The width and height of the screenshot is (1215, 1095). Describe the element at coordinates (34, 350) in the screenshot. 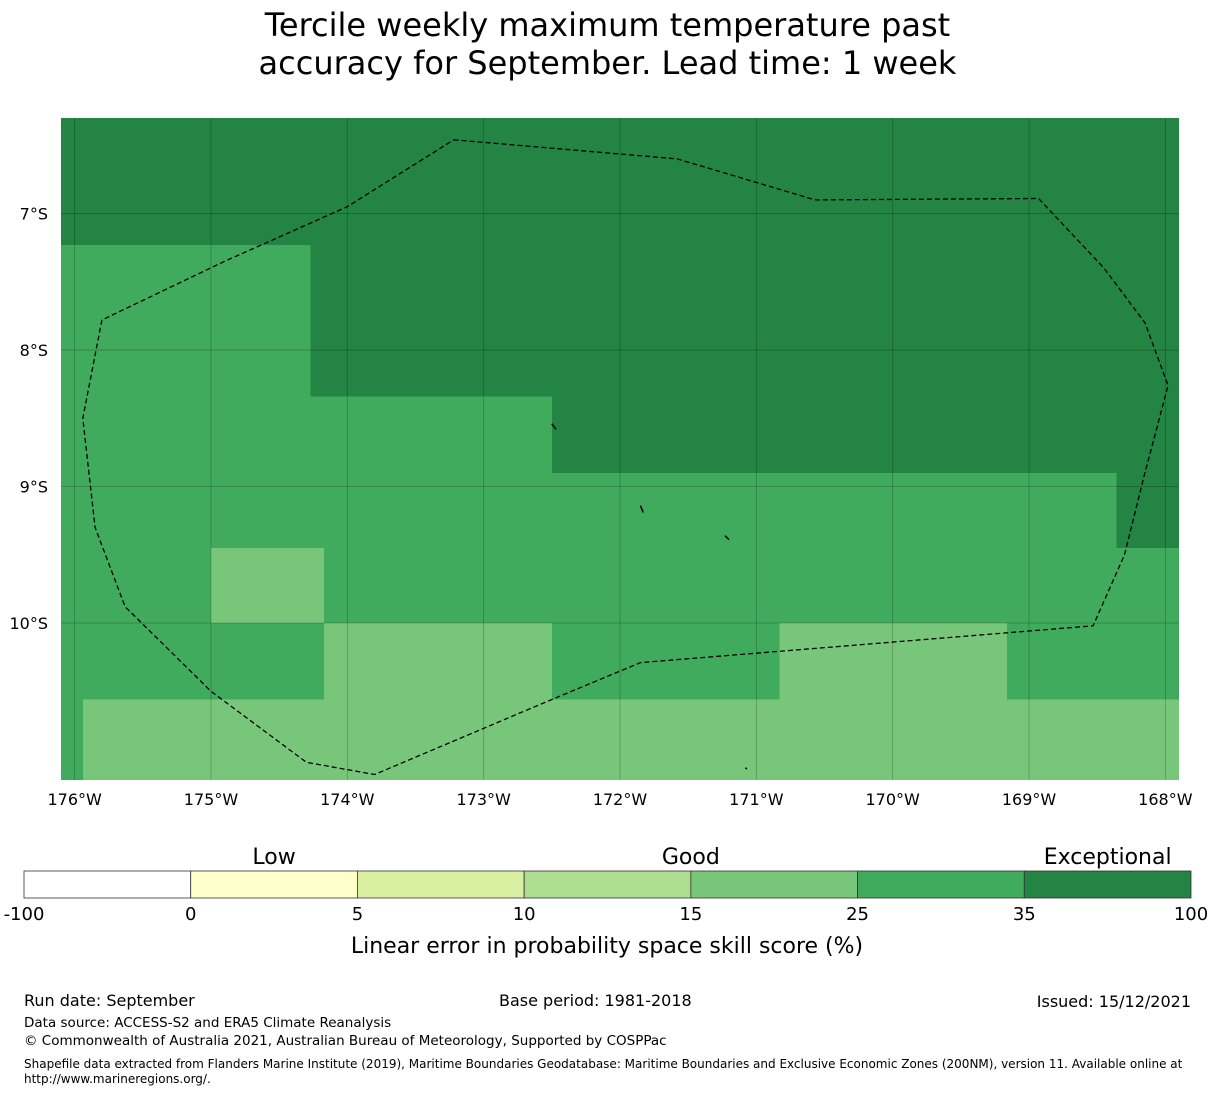

I see `latitude-tick-label: 8°S` at that location.